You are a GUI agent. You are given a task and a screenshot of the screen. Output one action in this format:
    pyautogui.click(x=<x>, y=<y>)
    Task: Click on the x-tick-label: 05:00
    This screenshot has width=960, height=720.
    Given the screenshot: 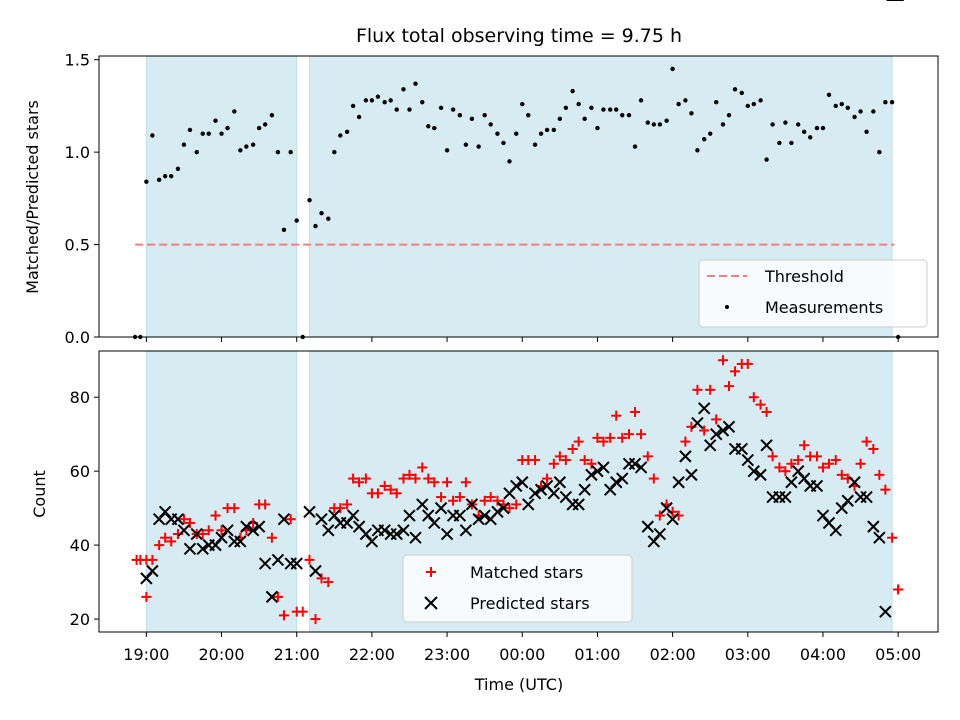 What is the action you would take?
    pyautogui.click(x=898, y=654)
    